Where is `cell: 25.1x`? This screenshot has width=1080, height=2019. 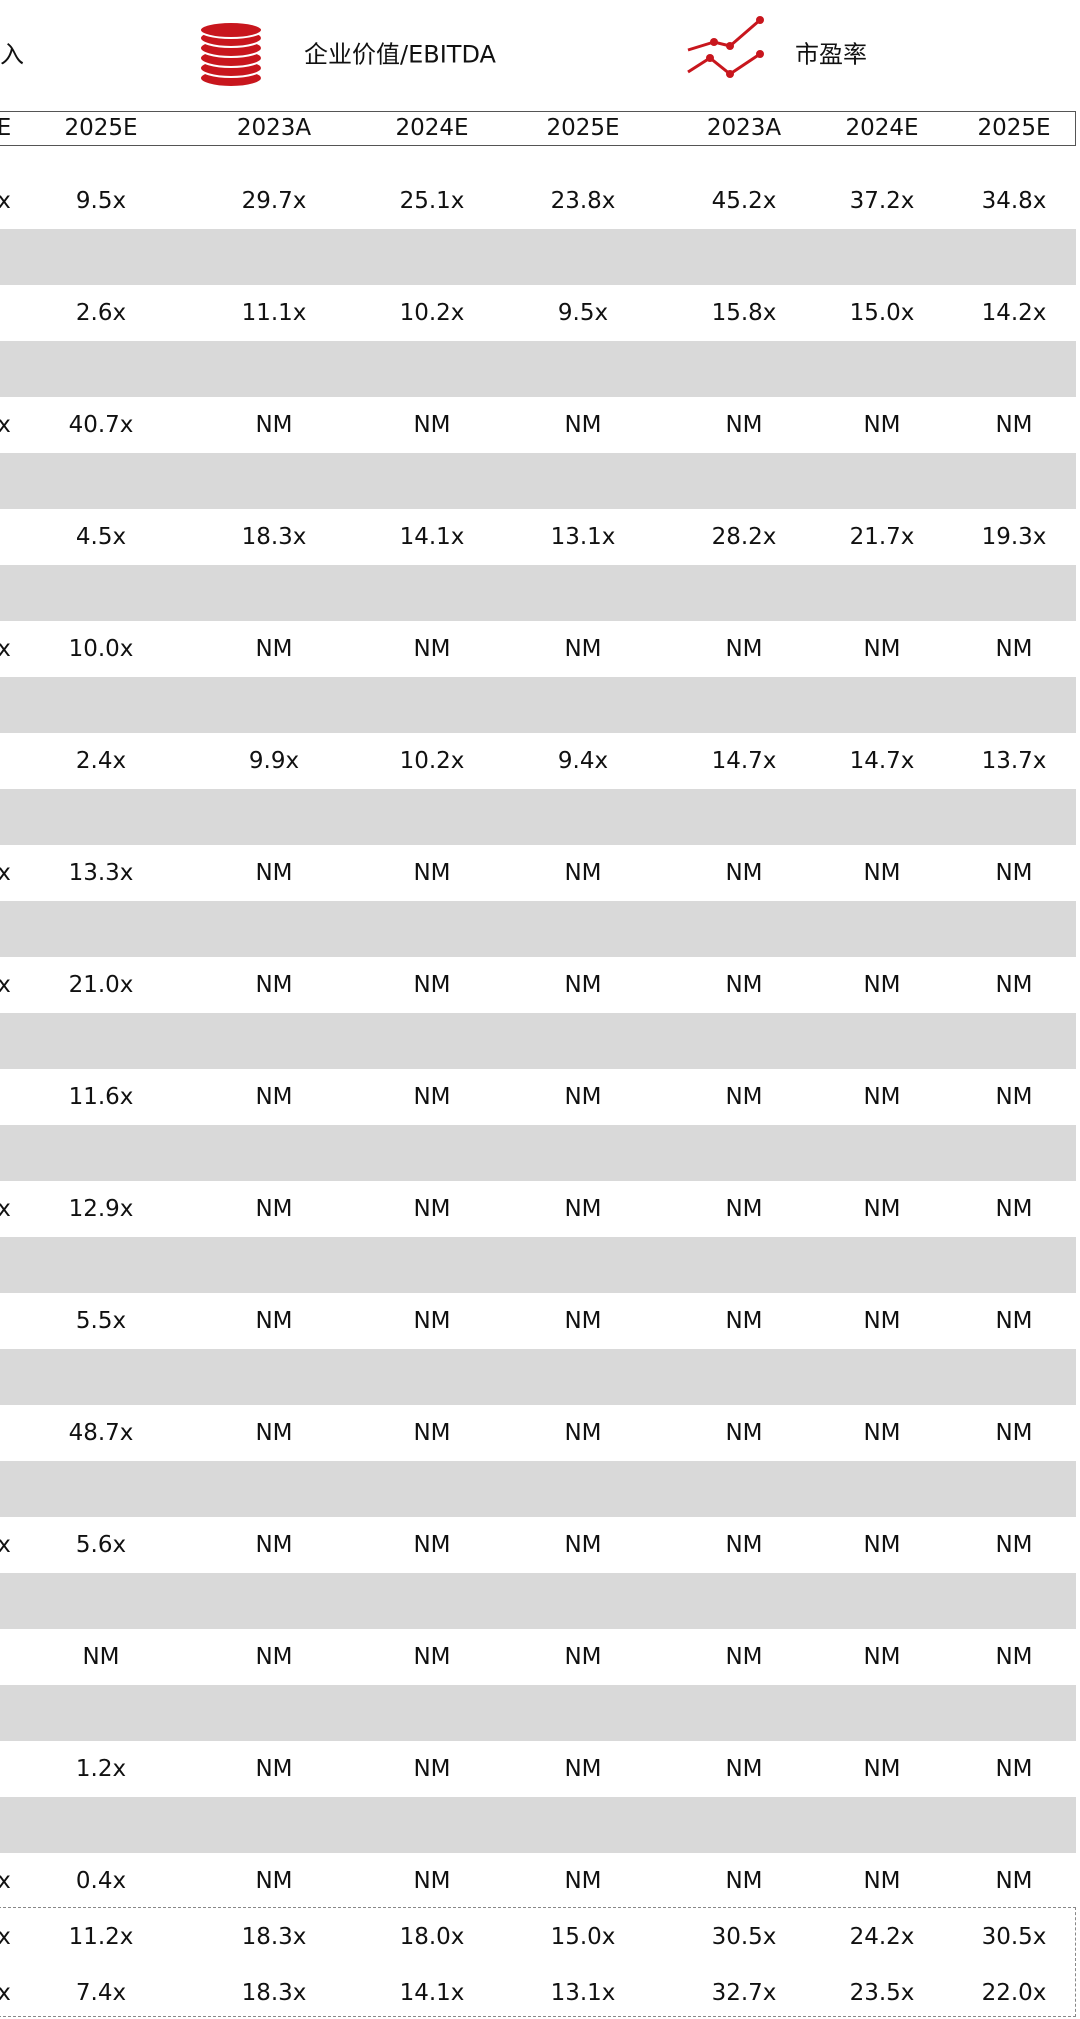 cell: 25.1x is located at coordinates (432, 200).